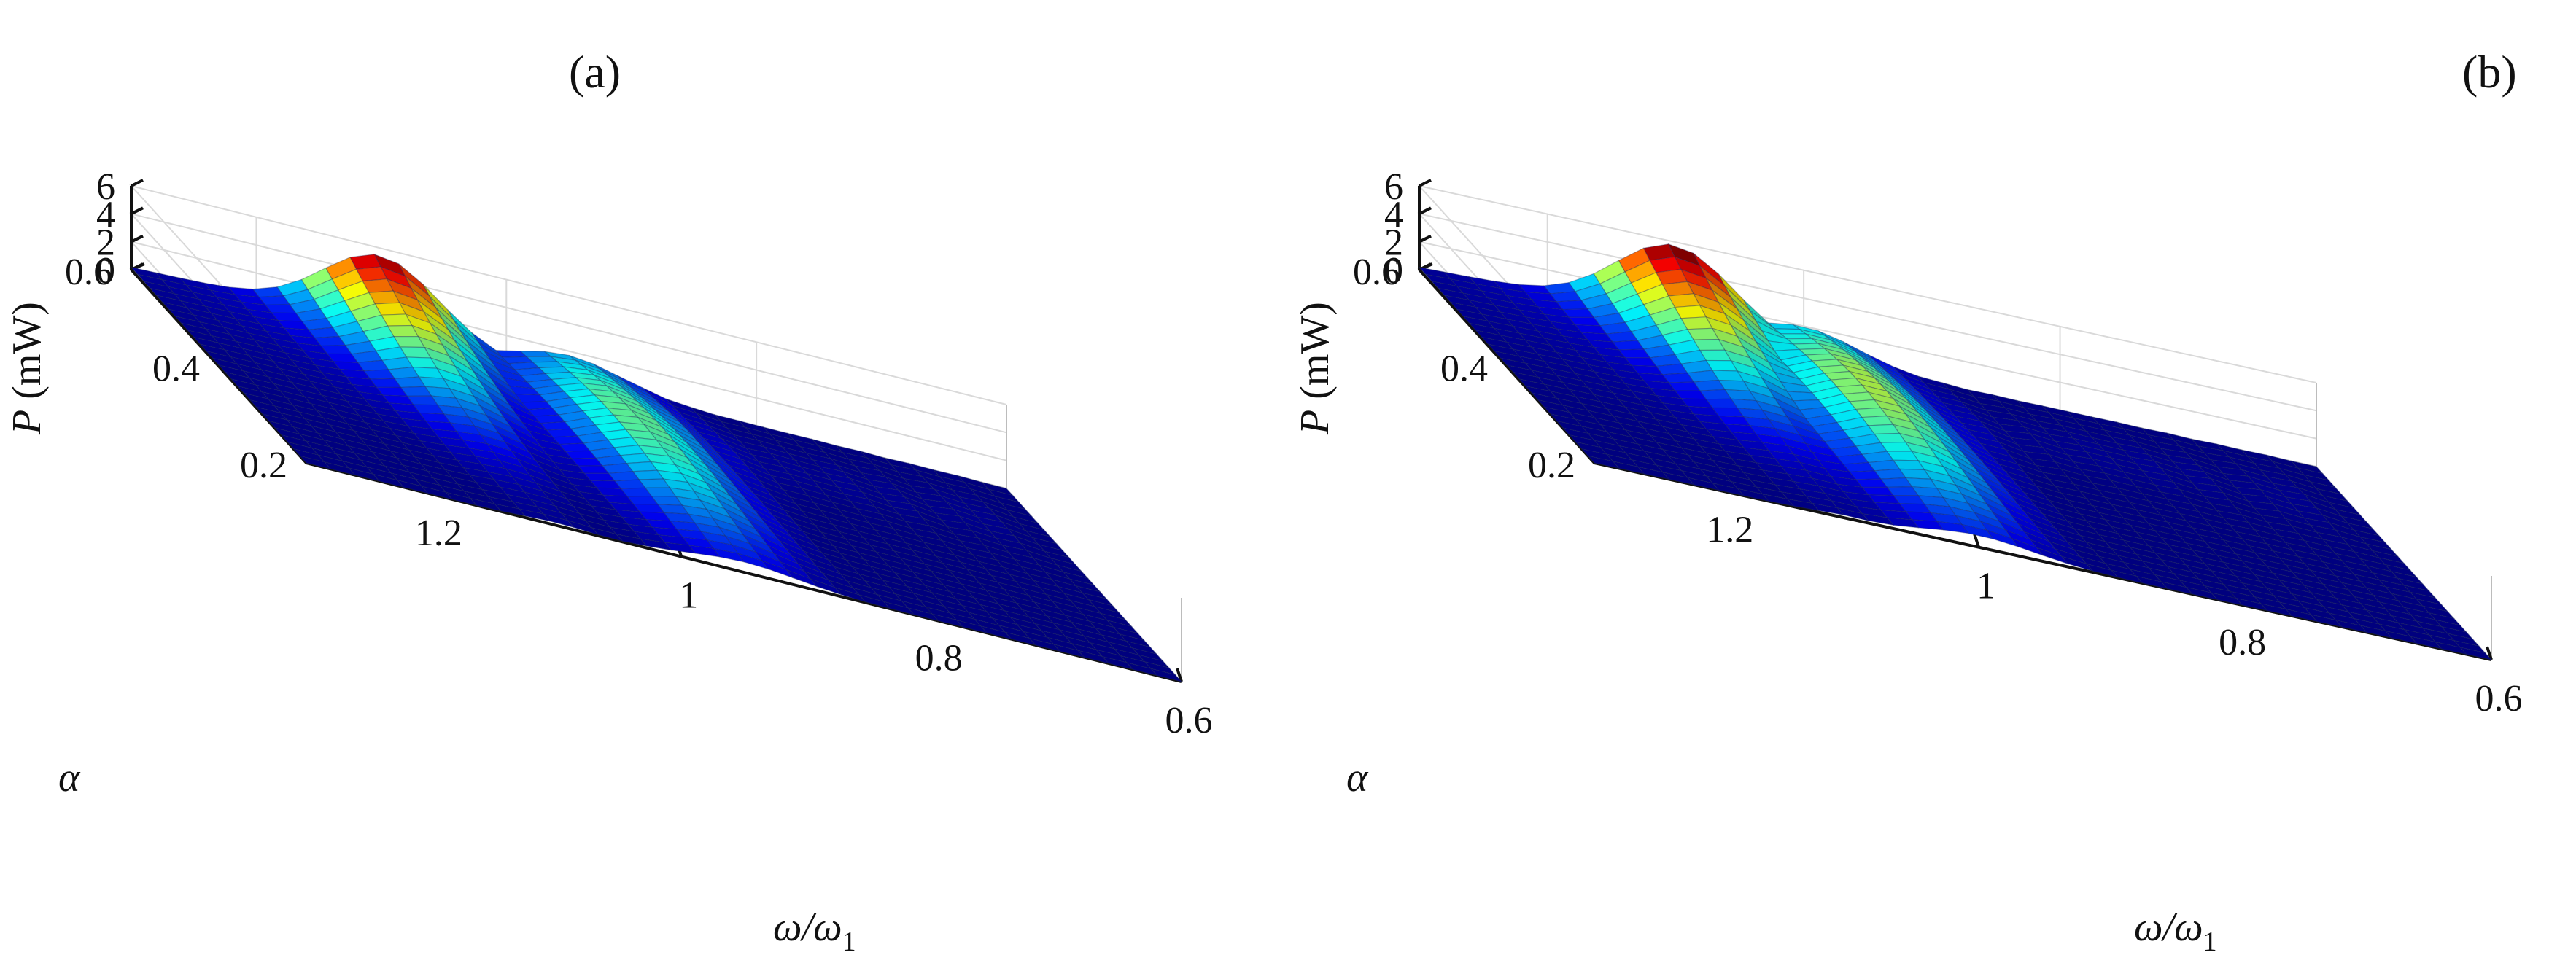 The height and width of the screenshot is (963, 2576). What do you see at coordinates (595, 72) in the screenshot?
I see `panel-label-a: (a)` at bounding box center [595, 72].